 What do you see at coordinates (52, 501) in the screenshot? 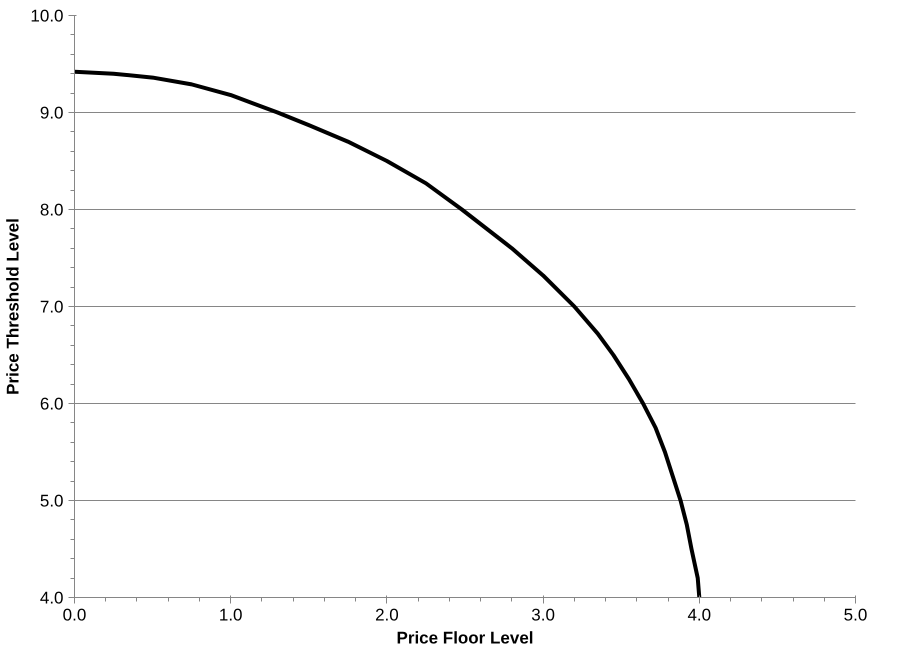
I see `y-tick-label: 5.0` at bounding box center [52, 501].